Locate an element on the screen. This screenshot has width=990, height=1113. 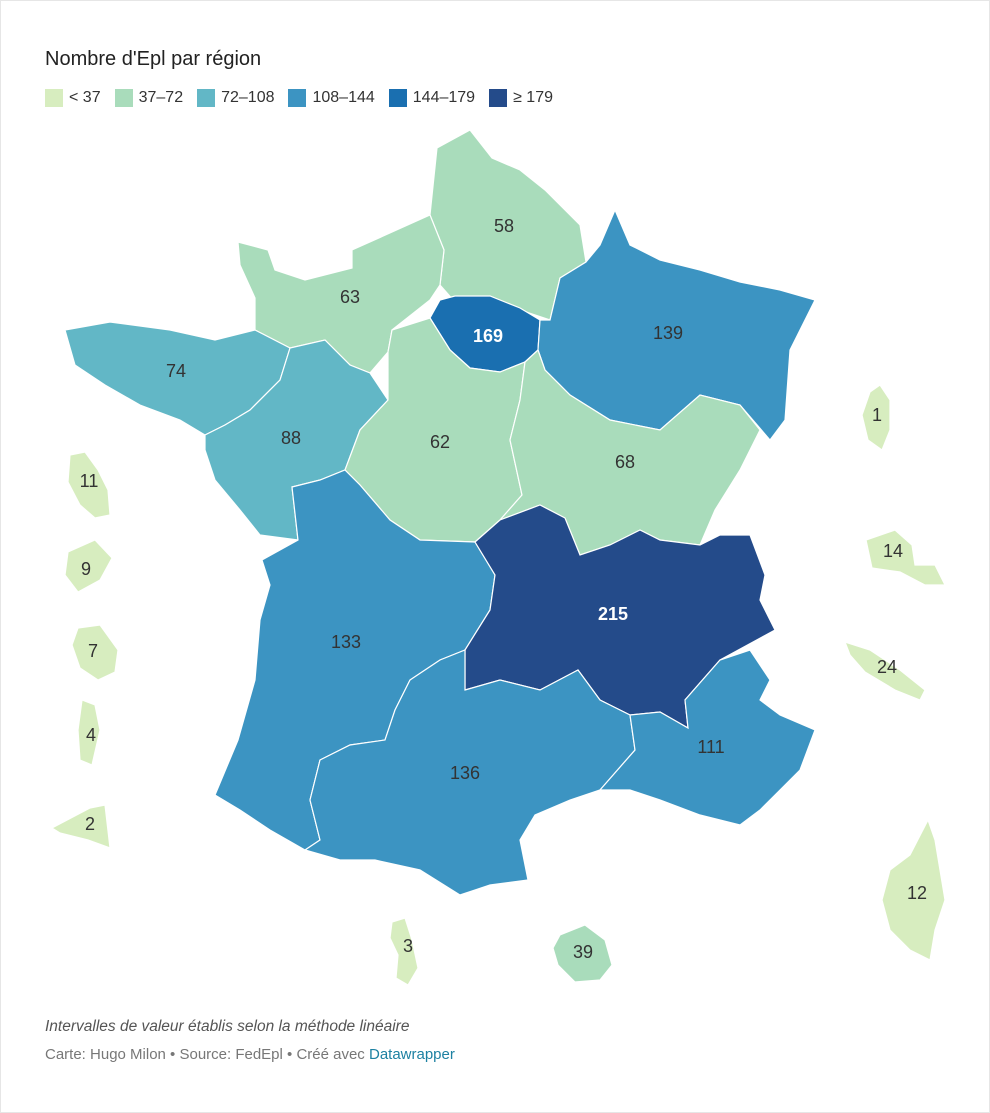
datawrapper-link: Datawrapper is located at coordinates (411, 1054).